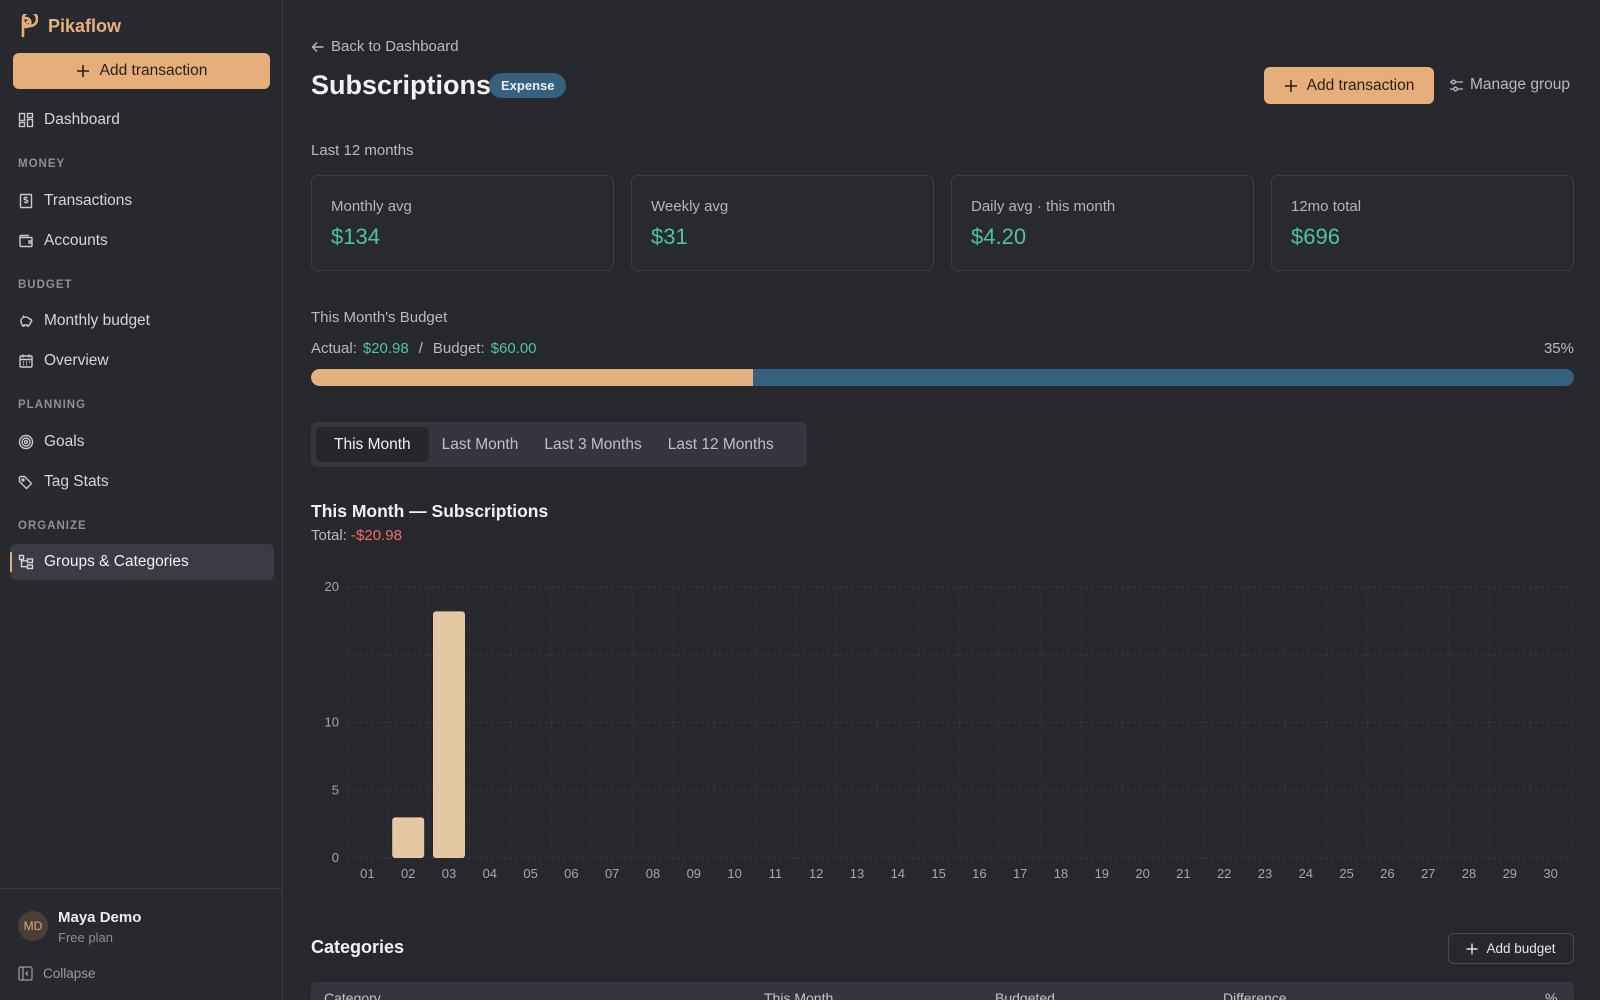 The height and width of the screenshot is (1000, 1600). Describe the element at coordinates (653, 873) in the screenshot. I see `x-tick-label: 08` at that location.